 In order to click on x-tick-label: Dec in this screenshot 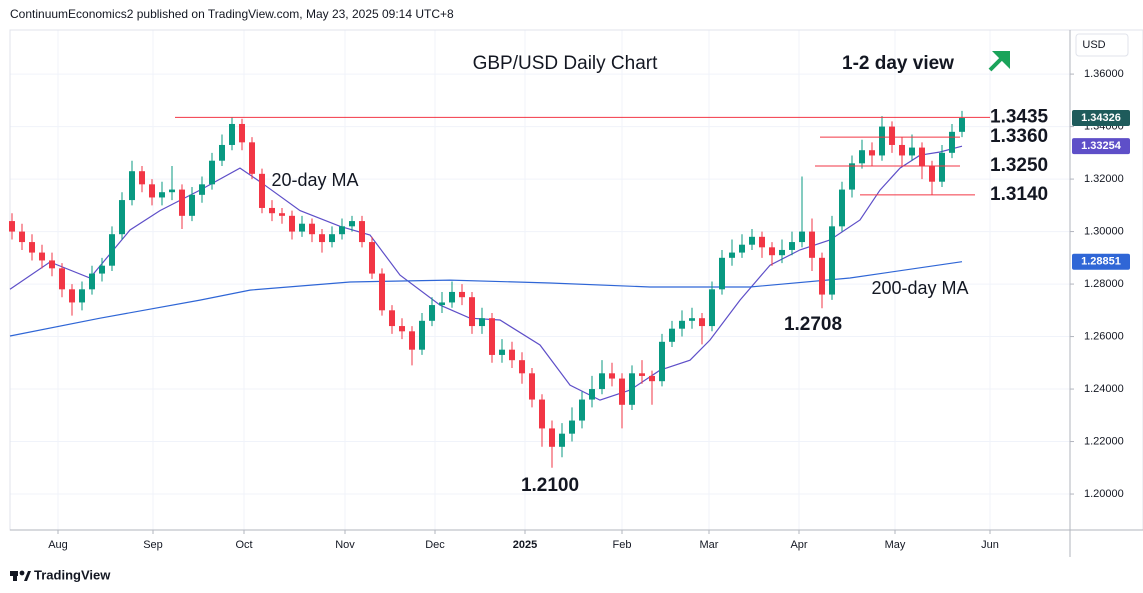, I will do `click(435, 545)`.